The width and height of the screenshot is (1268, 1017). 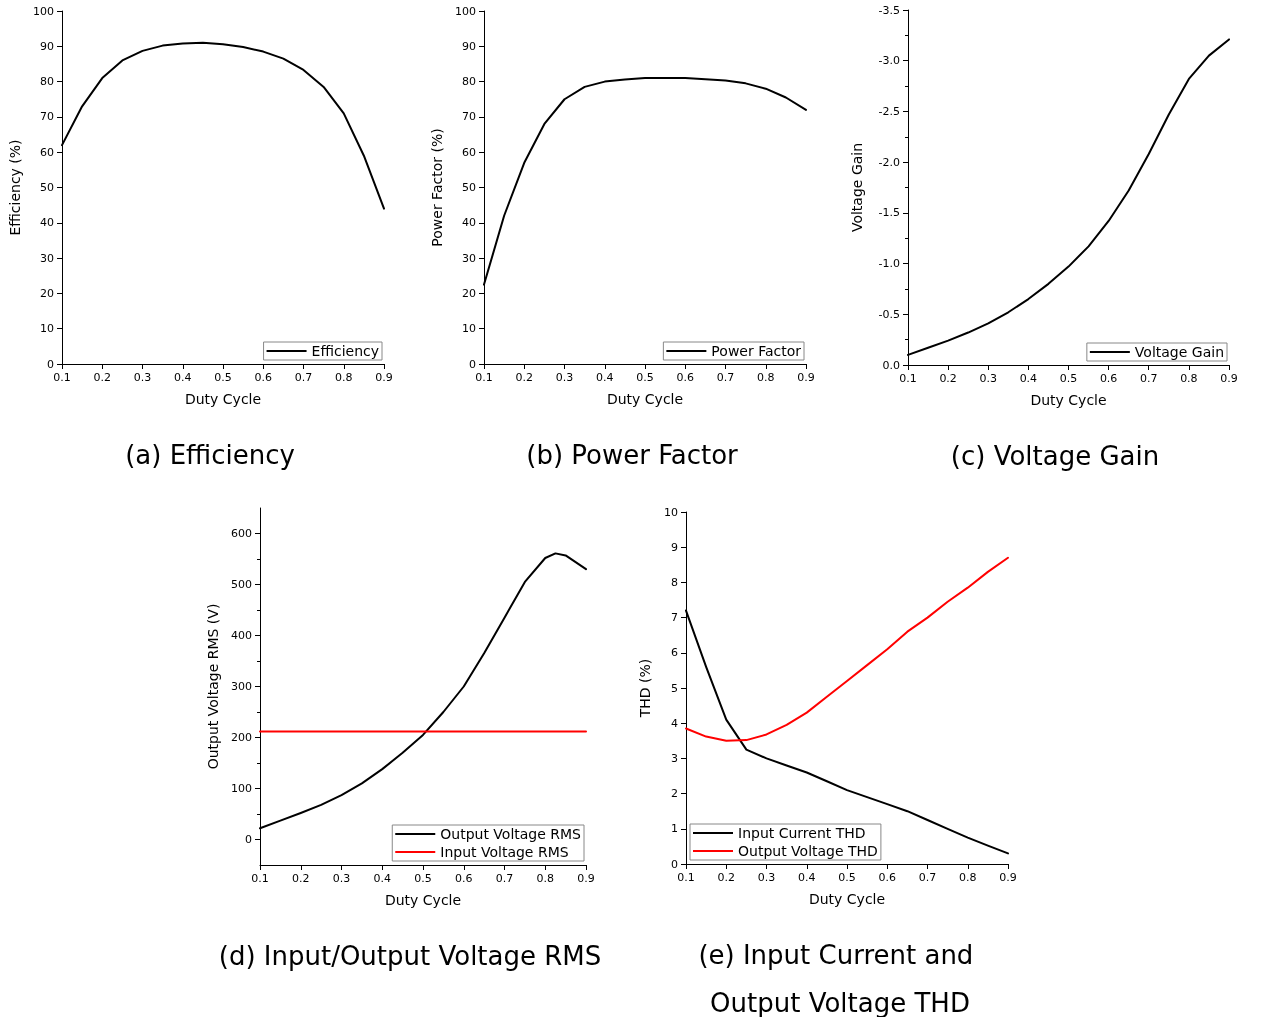 What do you see at coordinates (891, 365) in the screenshot?
I see `y-tick-label: 0.0` at bounding box center [891, 365].